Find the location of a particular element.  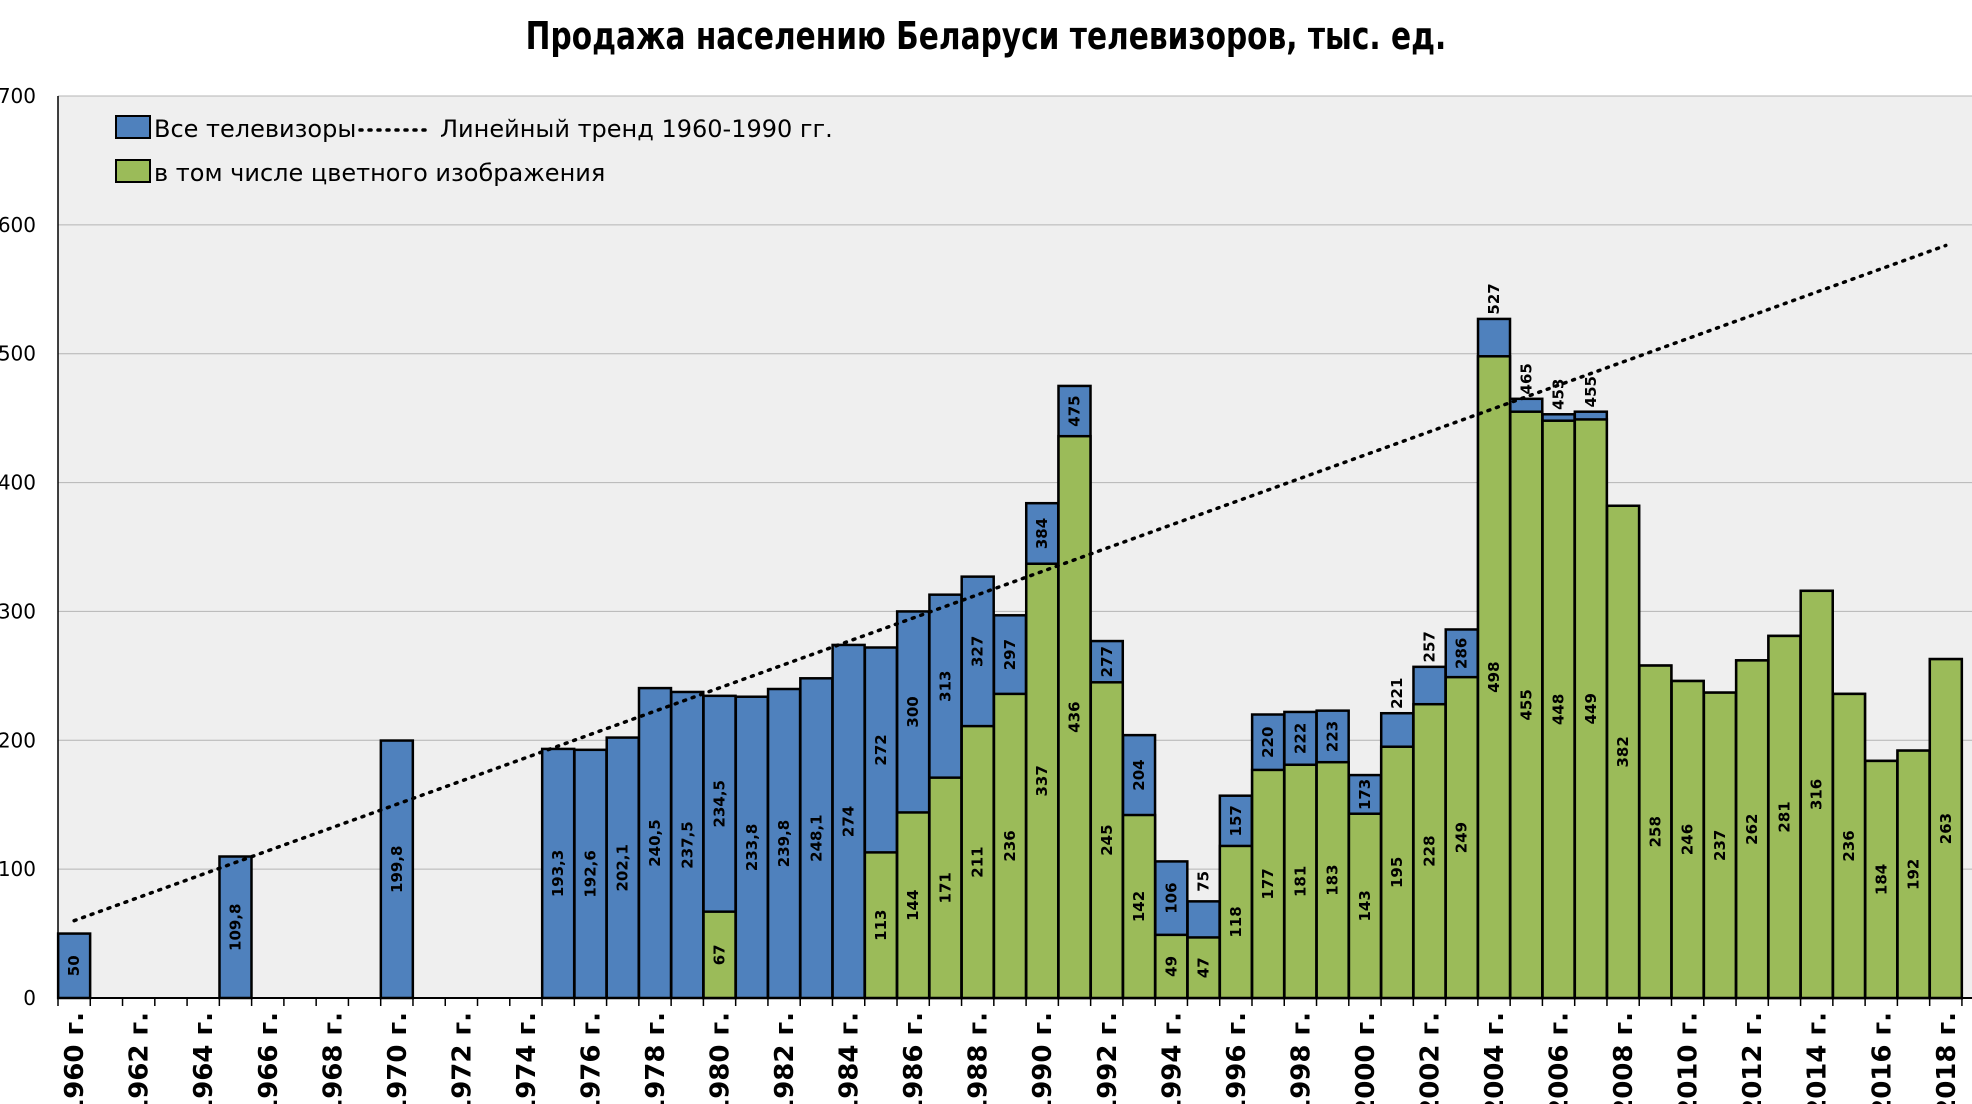

x-tick-label: 1972 г. is located at coordinates (462, 1058).